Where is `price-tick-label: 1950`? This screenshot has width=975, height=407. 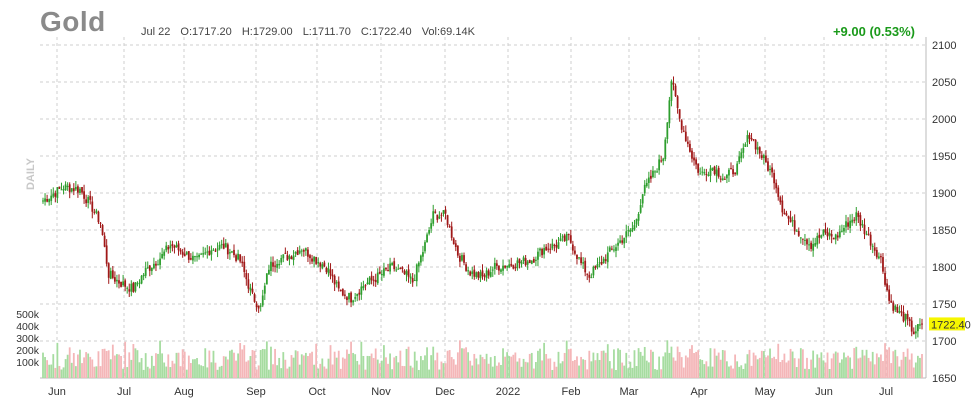 price-tick-label: 1950 is located at coordinates (944, 157).